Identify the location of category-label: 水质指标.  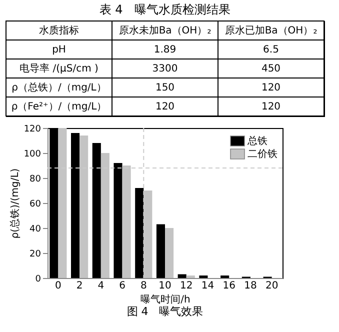
(59, 30).